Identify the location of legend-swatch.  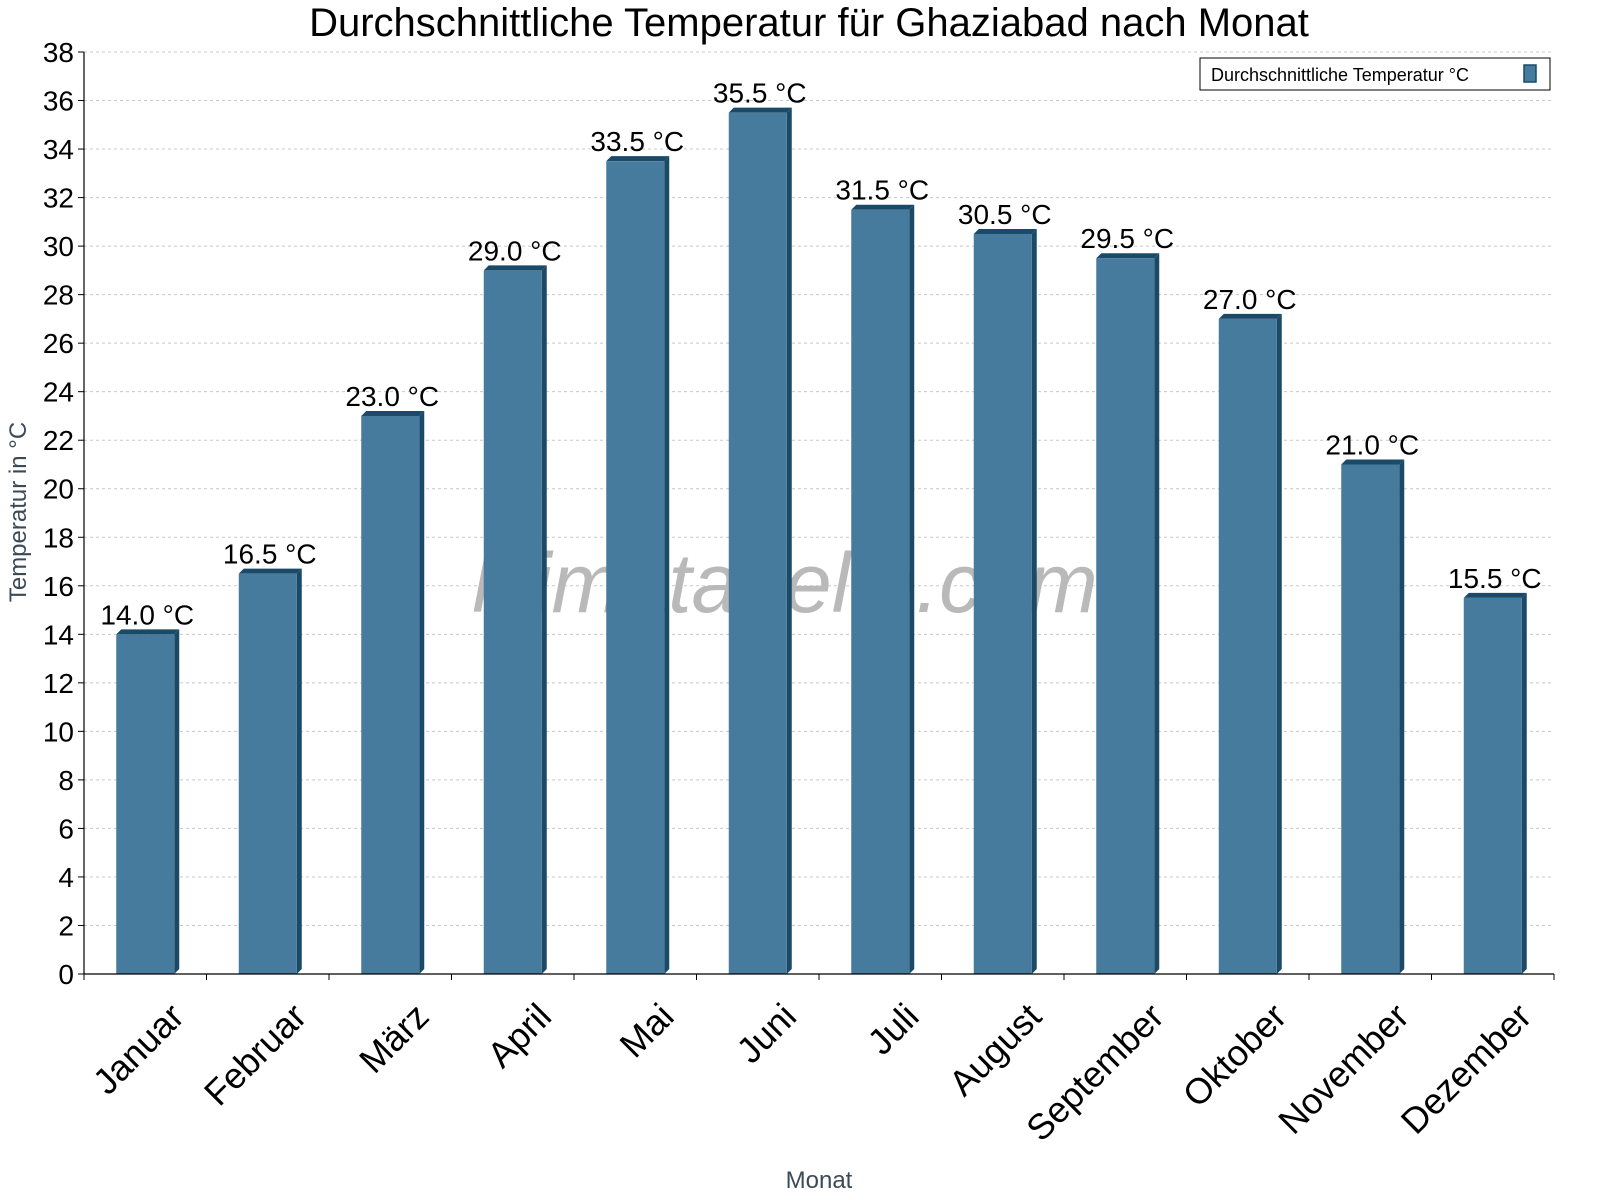
(1530, 73).